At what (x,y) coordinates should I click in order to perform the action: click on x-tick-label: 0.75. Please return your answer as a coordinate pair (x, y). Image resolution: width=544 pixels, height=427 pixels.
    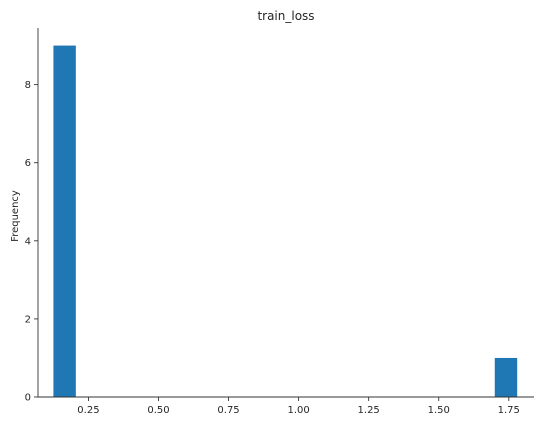
    Looking at the image, I should click on (228, 410).